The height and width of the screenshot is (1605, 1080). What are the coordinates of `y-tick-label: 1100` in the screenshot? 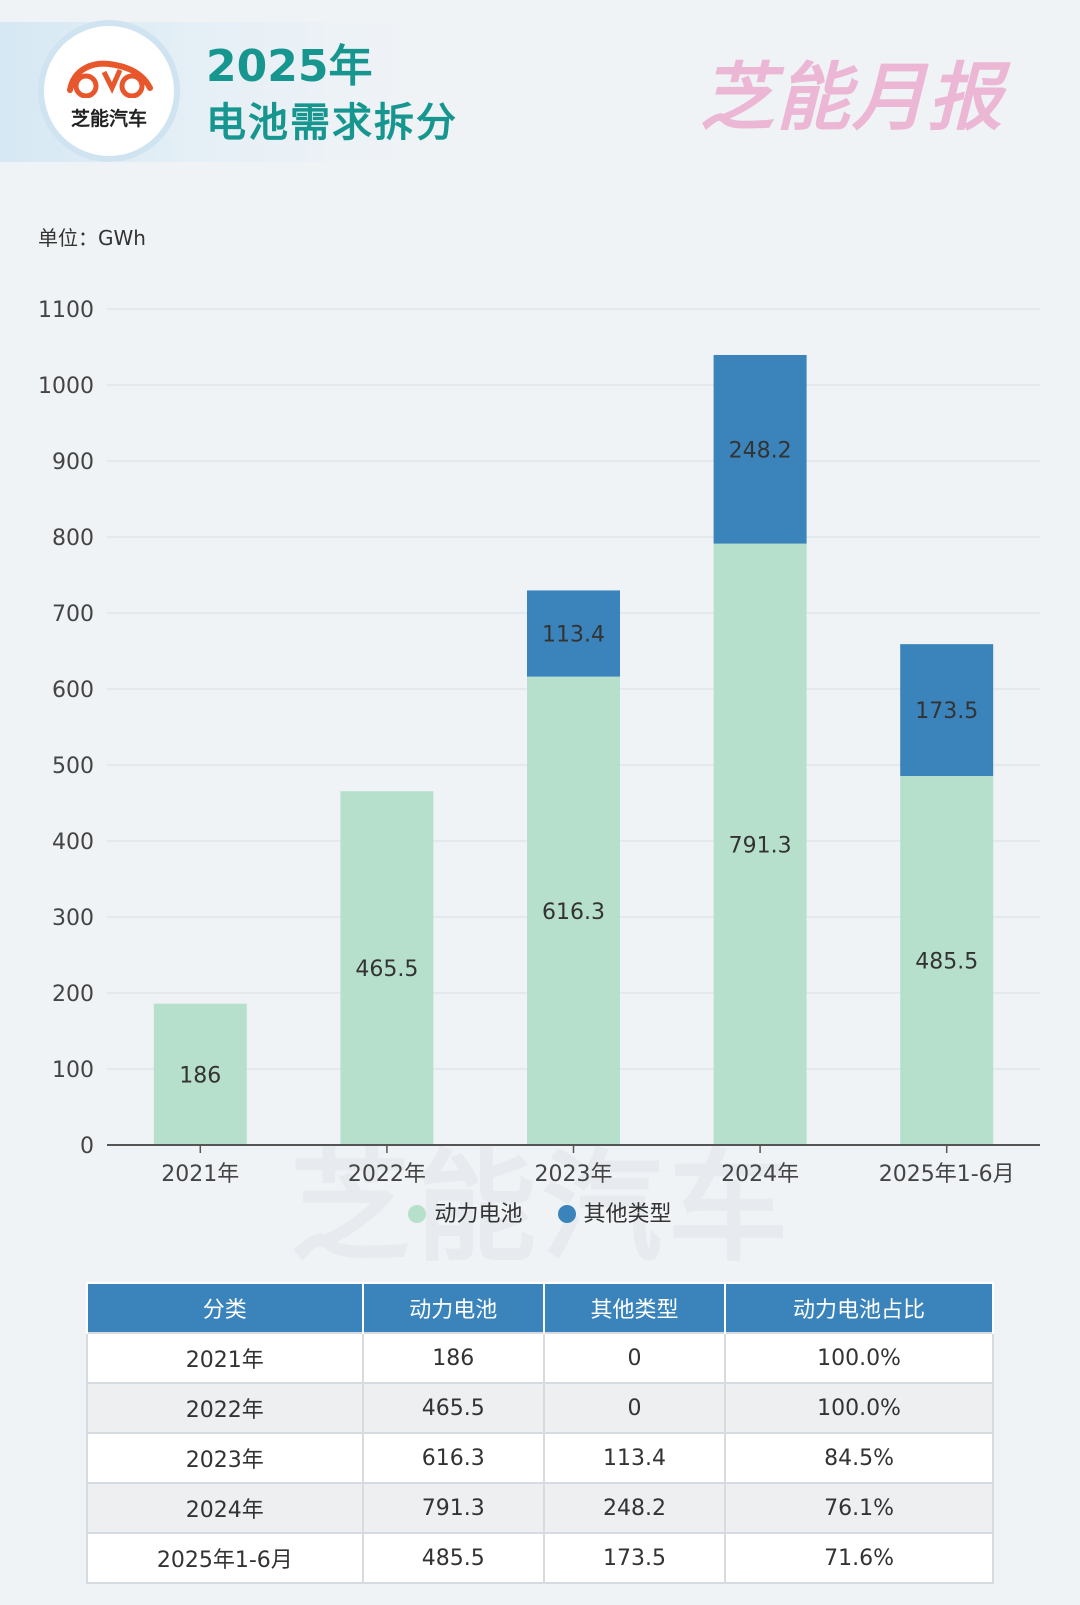 It's located at (66, 310).